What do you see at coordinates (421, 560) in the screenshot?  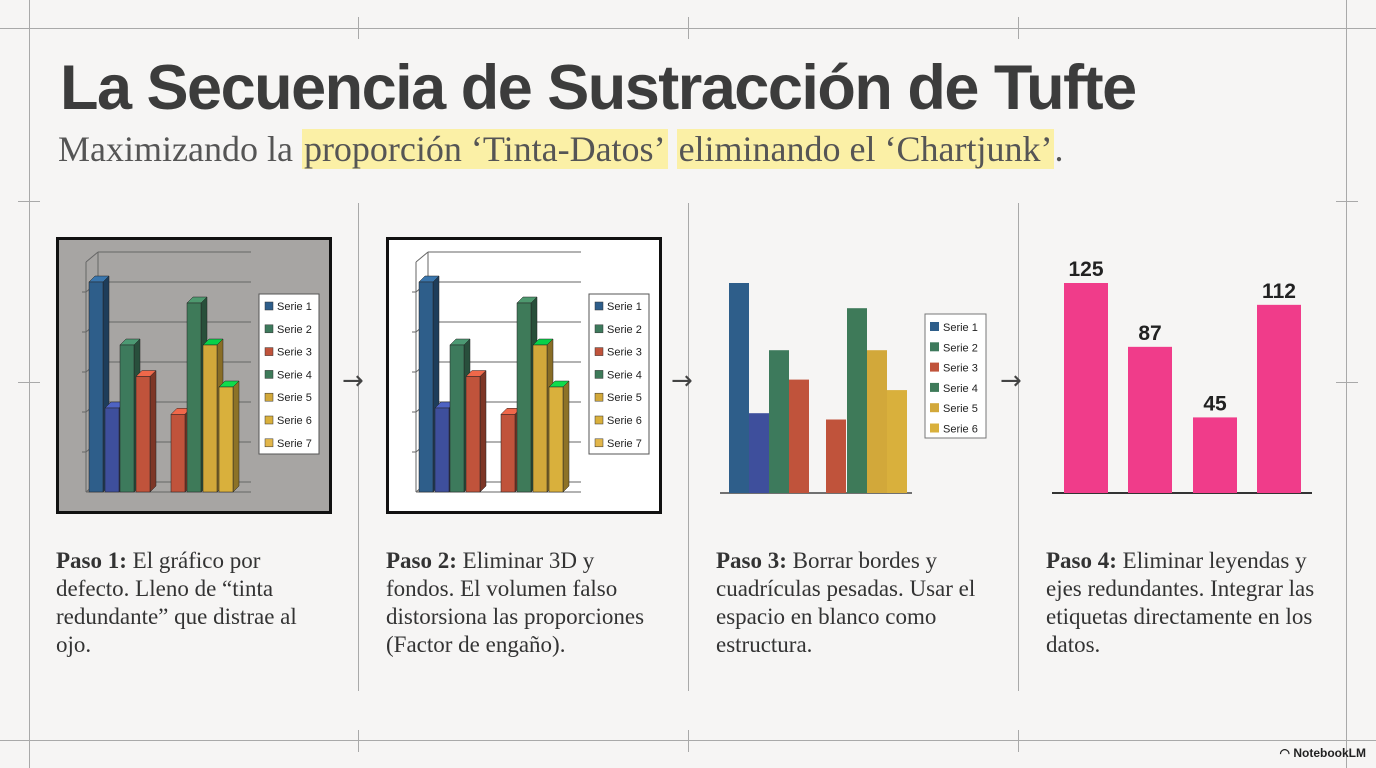 I see `step-label: Paso 2:` at bounding box center [421, 560].